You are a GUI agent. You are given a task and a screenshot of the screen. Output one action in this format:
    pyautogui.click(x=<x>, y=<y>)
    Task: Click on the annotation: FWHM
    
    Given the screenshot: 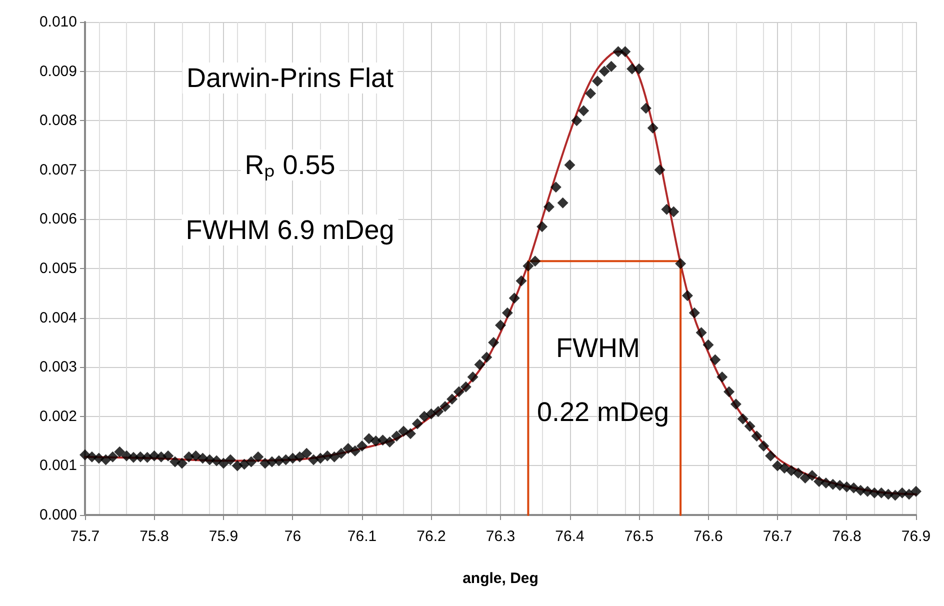 What is the action you would take?
    pyautogui.click(x=598, y=348)
    